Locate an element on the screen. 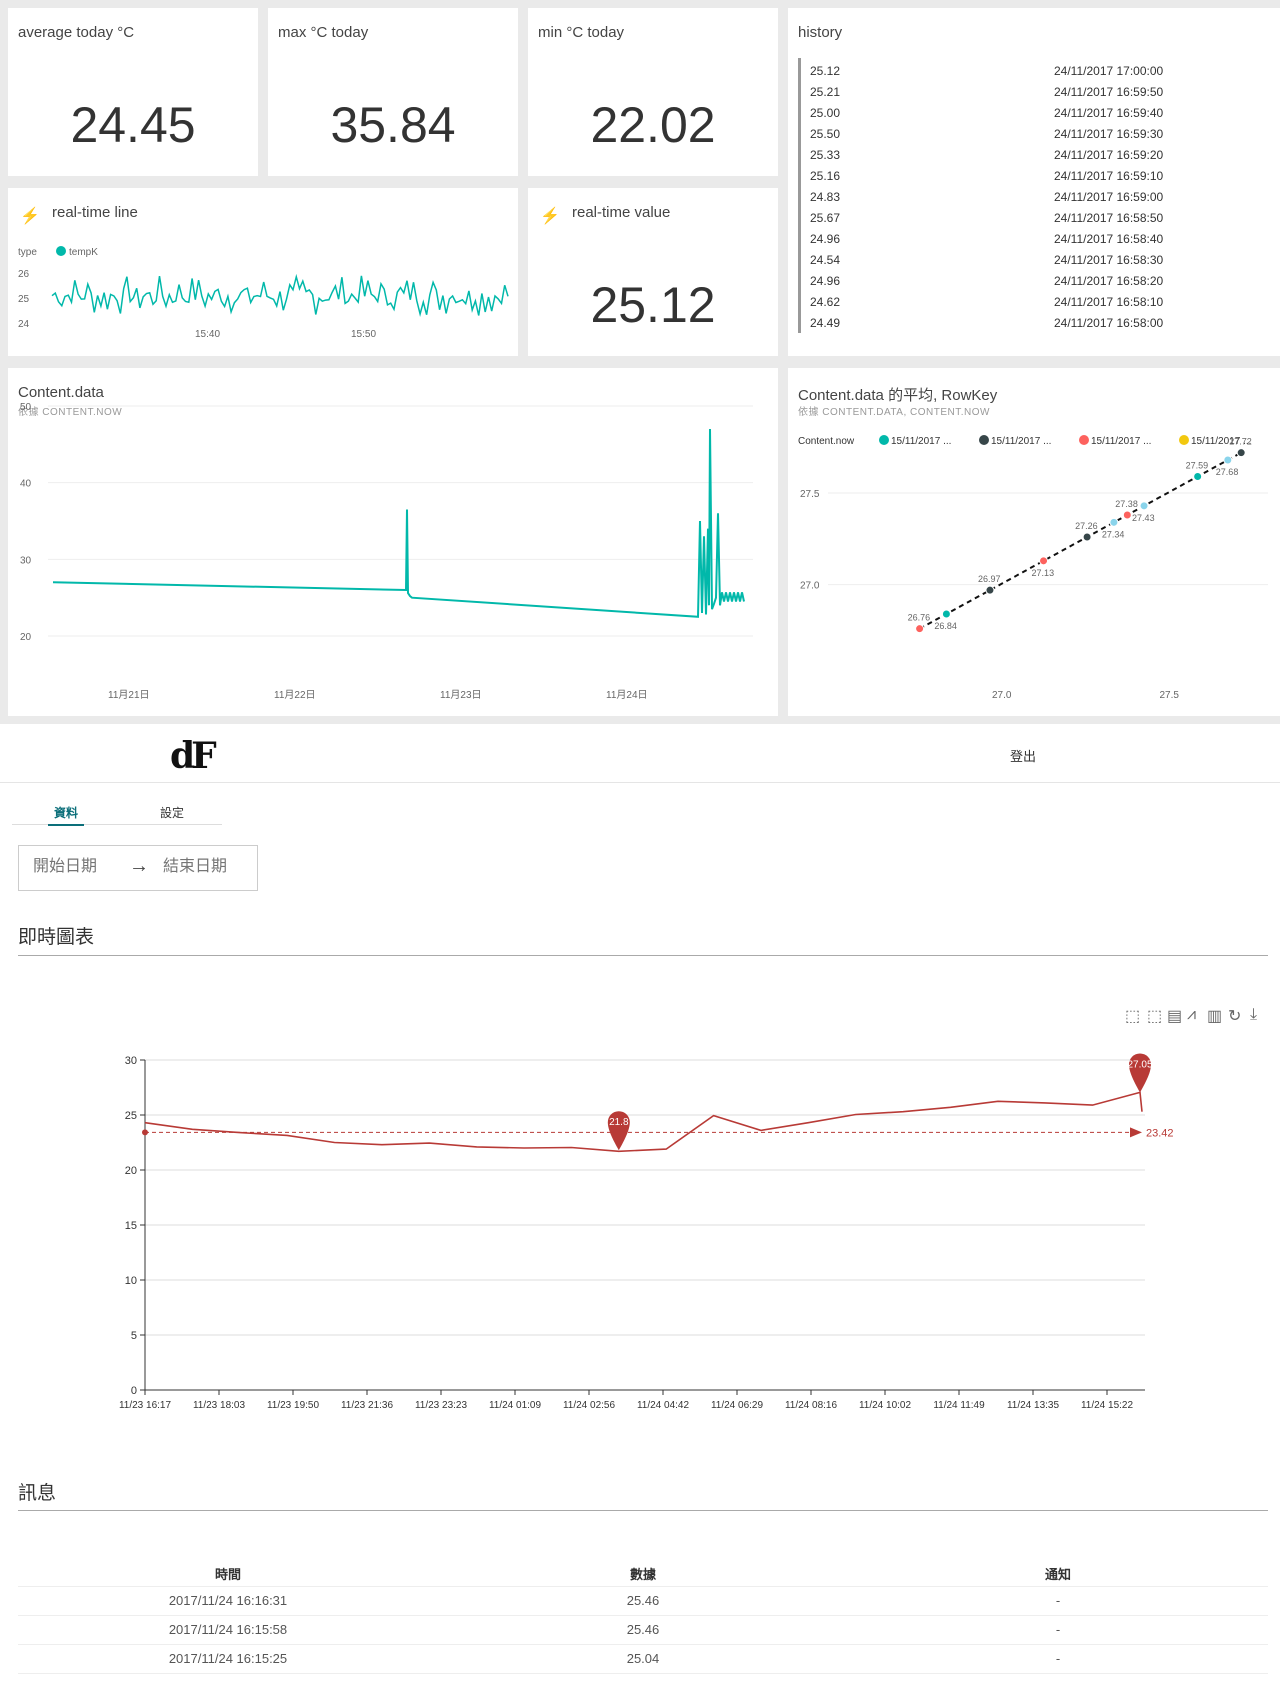  realtime-chart-title: 即時圖表 is located at coordinates (56, 937).